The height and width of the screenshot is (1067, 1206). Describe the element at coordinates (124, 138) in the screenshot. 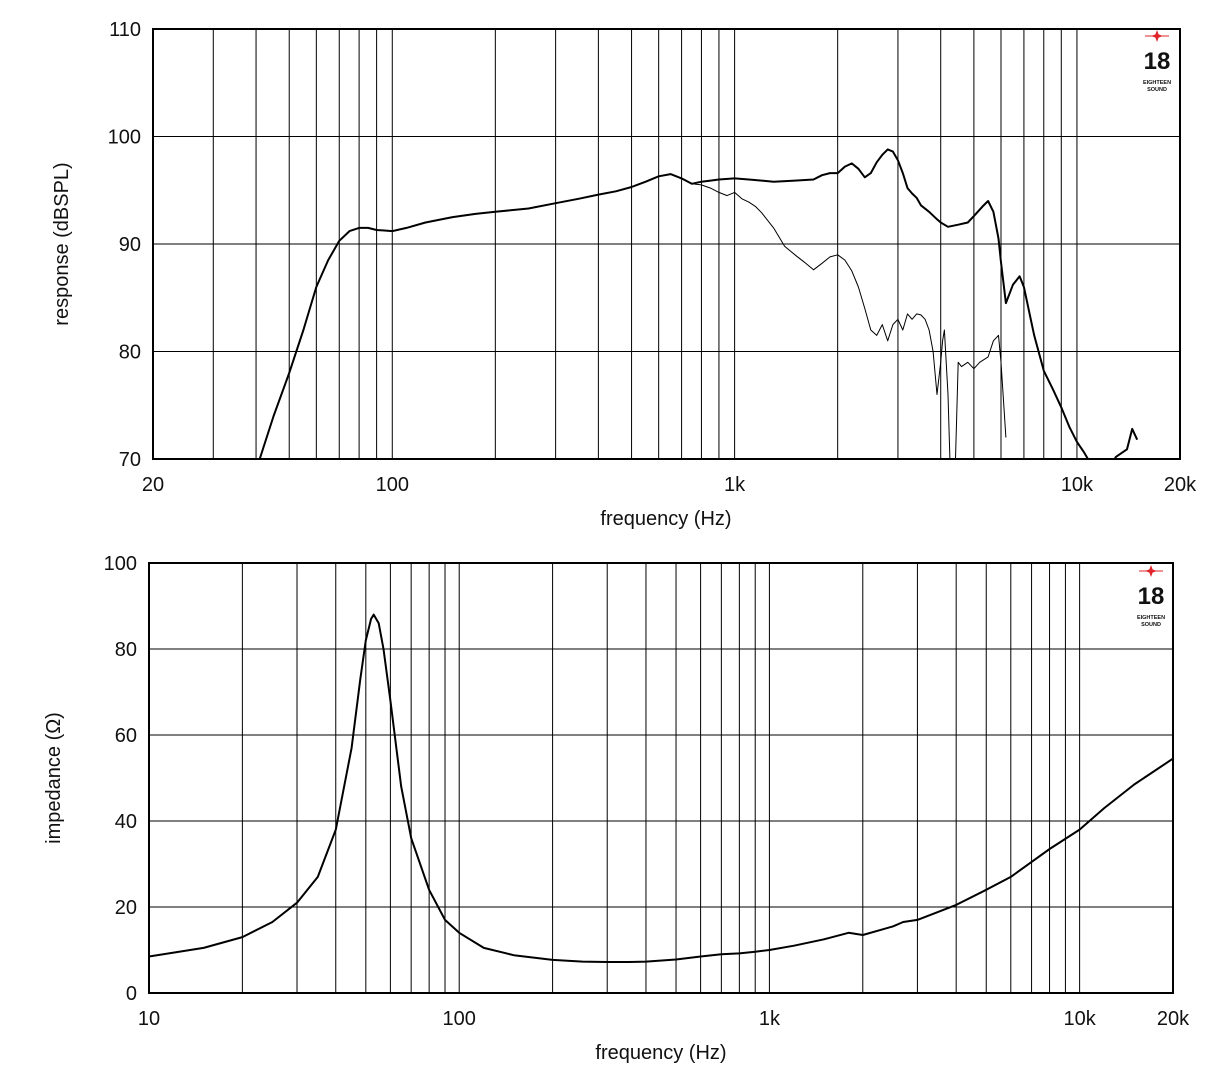

I see `response-y-tick-label: 100` at that location.